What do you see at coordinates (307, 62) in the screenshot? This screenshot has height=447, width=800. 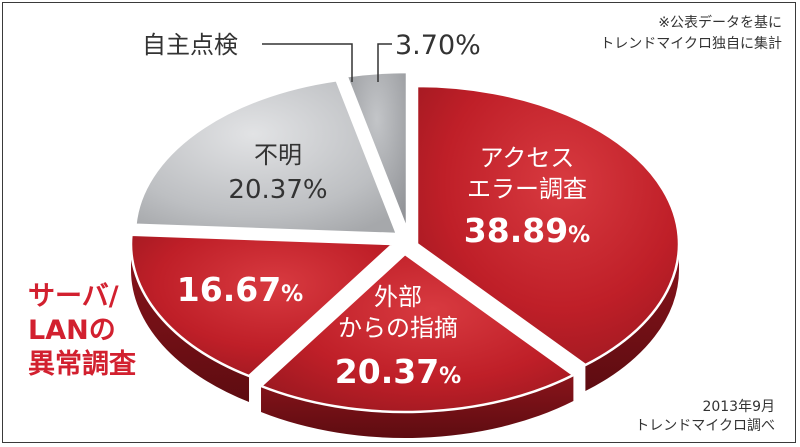 I see `callout-line-left` at bounding box center [307, 62].